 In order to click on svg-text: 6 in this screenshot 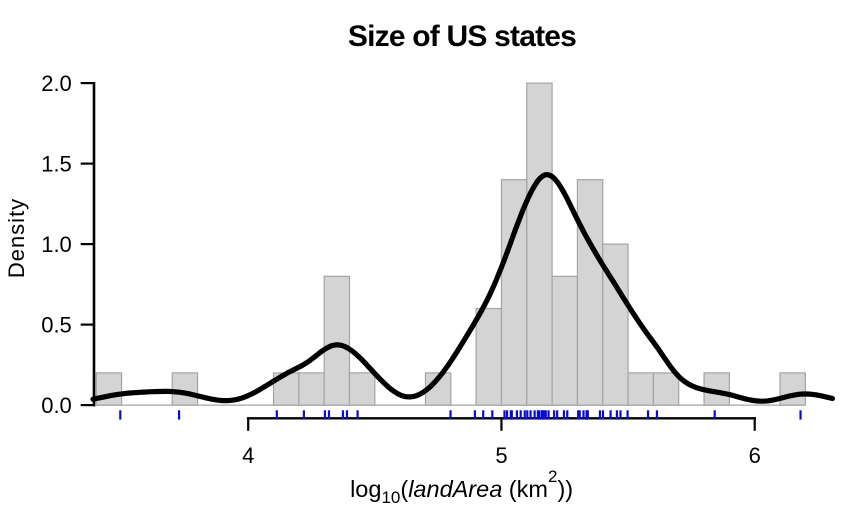, I will do `click(755, 455)`.